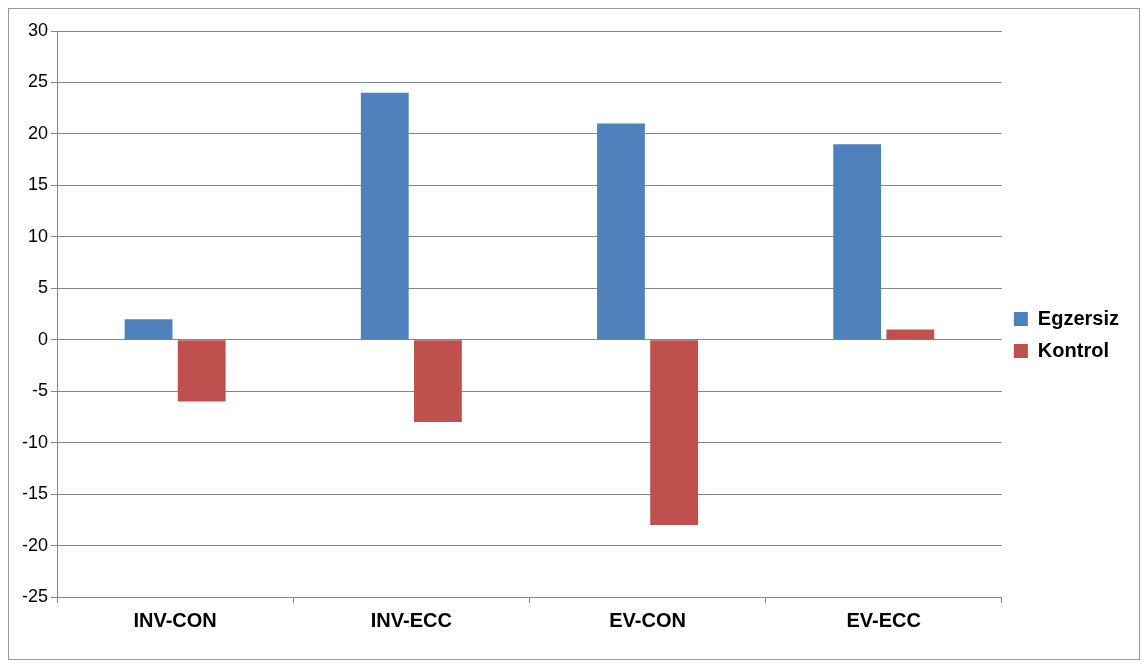 Image resolution: width=1148 pixels, height=668 pixels. I want to click on legend-label: Kontrol, so click(1073, 349).